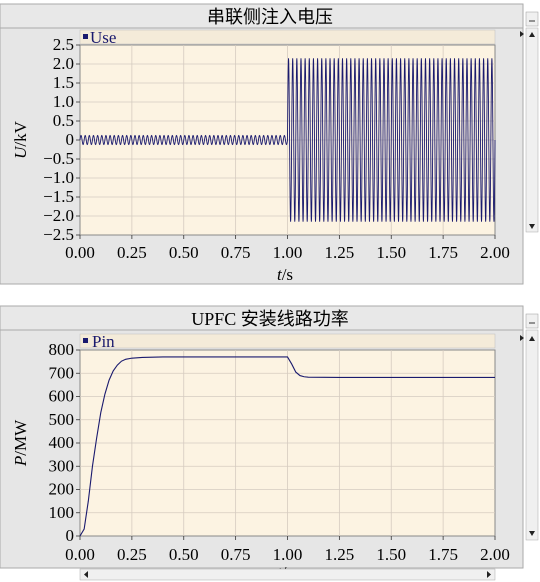 This screenshot has width=540, height=582. Describe the element at coordinates (532, 226) in the screenshot. I see `chart-1-scroll-down-icon` at that location.